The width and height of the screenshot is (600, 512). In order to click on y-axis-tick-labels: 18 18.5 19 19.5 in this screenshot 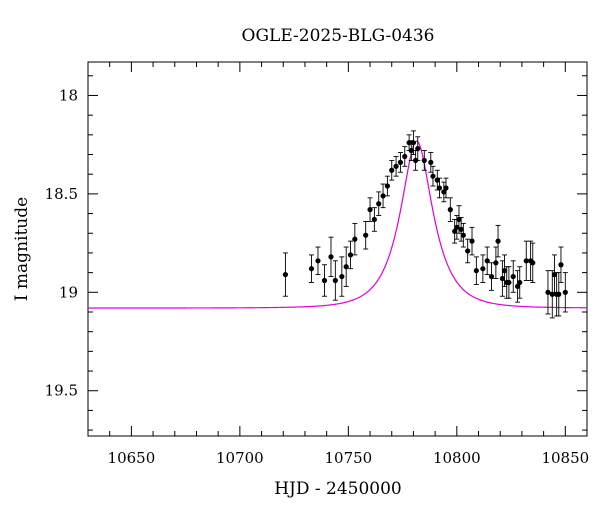, I will do `click(61, 242)`.